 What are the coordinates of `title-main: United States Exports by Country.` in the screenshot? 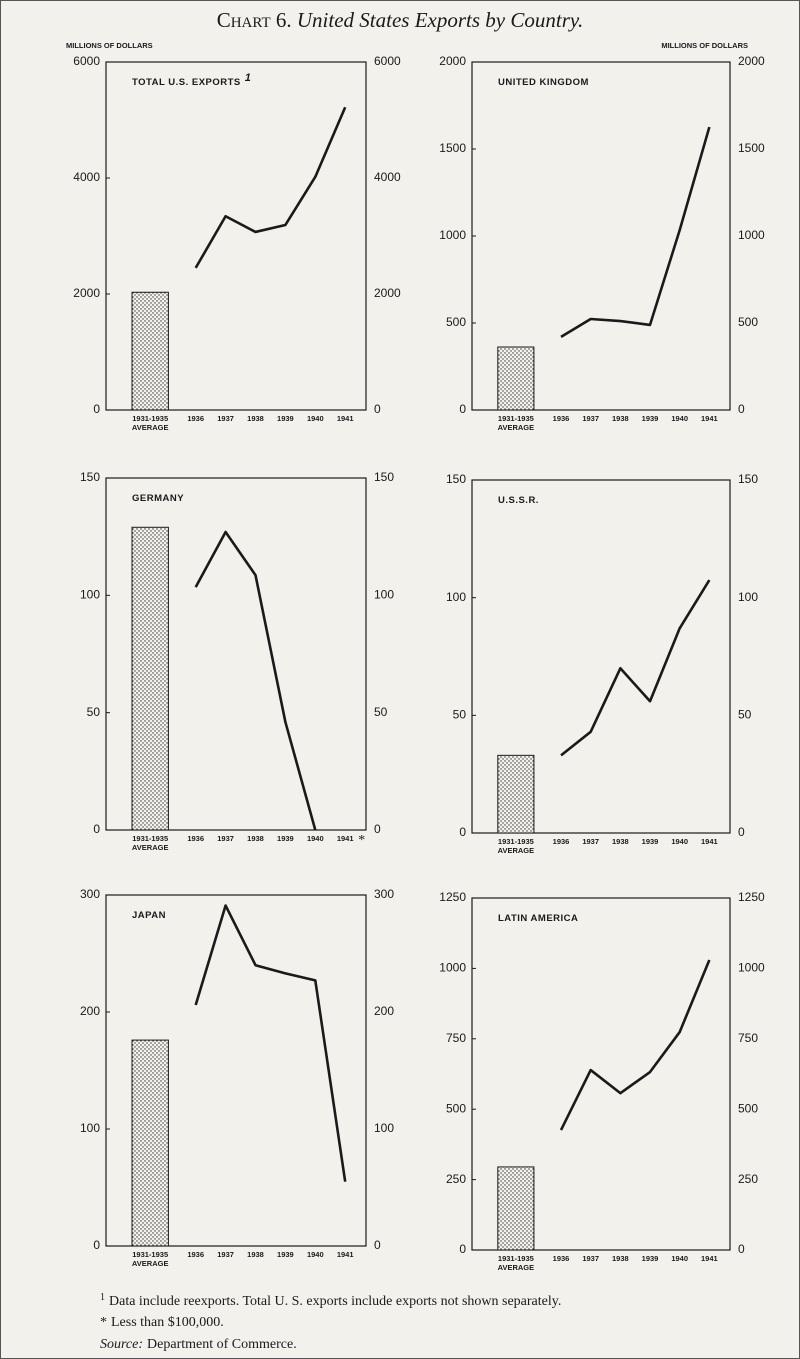 It's located at (440, 20).